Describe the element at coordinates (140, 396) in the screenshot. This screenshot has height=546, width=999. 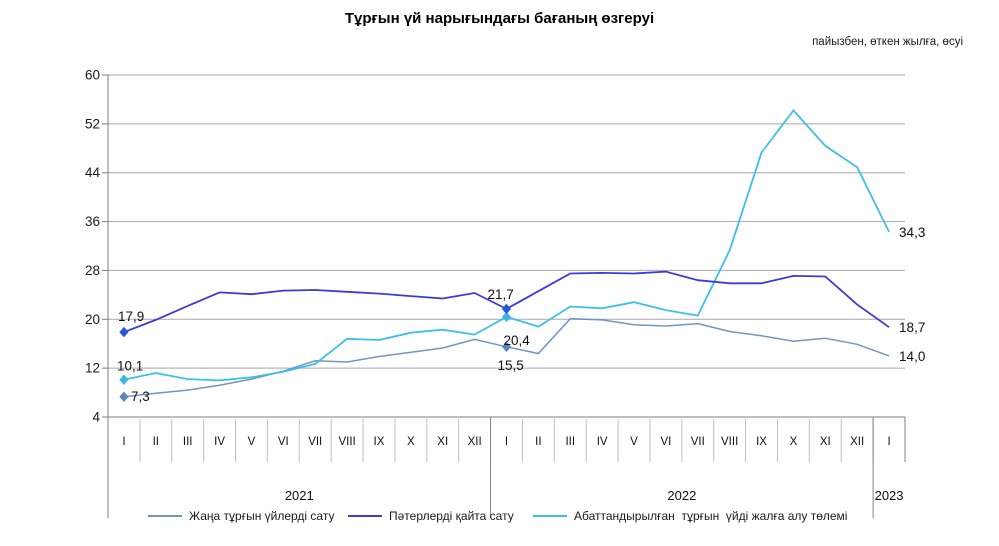
I see `data-label: 7,3` at that location.